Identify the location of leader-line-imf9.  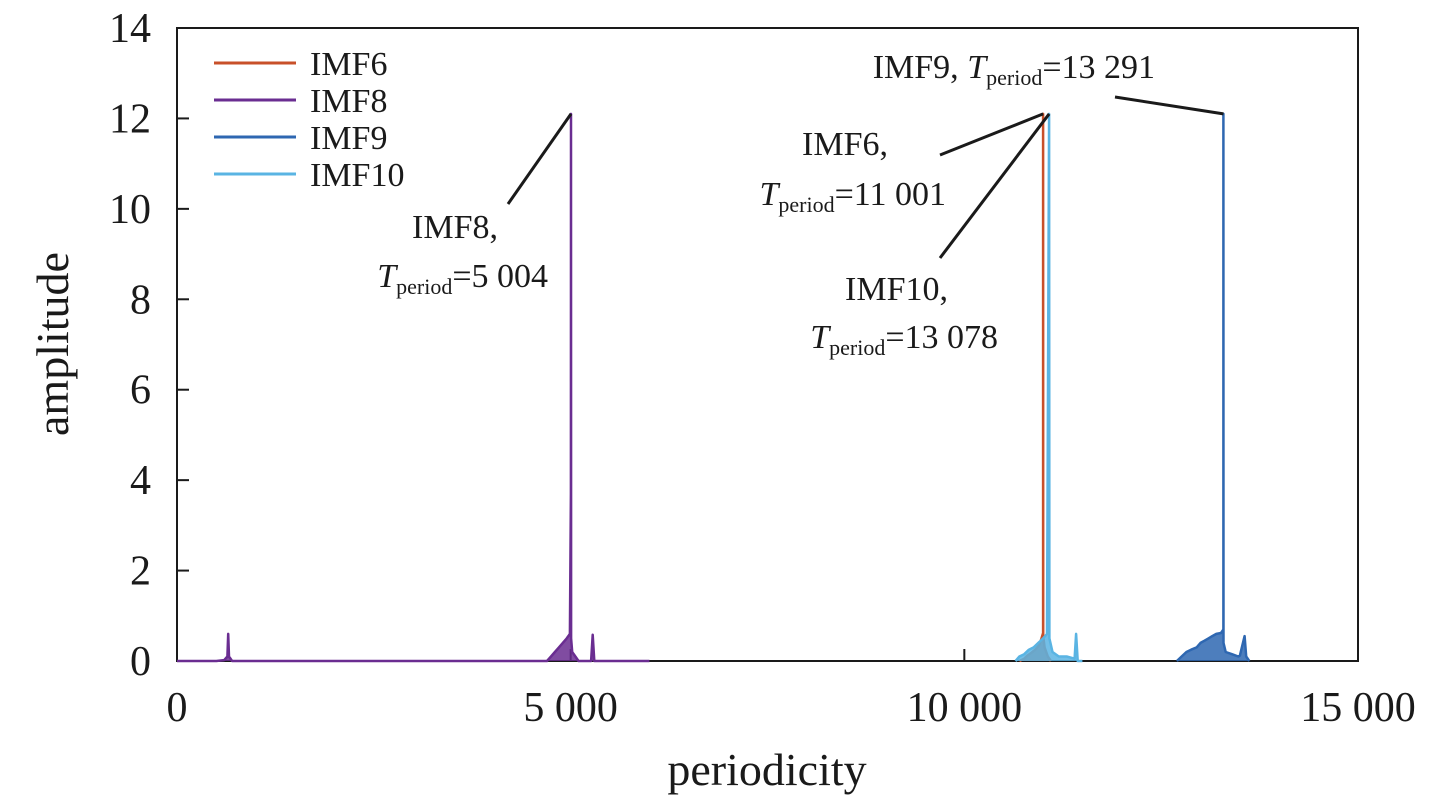
(1169, 105).